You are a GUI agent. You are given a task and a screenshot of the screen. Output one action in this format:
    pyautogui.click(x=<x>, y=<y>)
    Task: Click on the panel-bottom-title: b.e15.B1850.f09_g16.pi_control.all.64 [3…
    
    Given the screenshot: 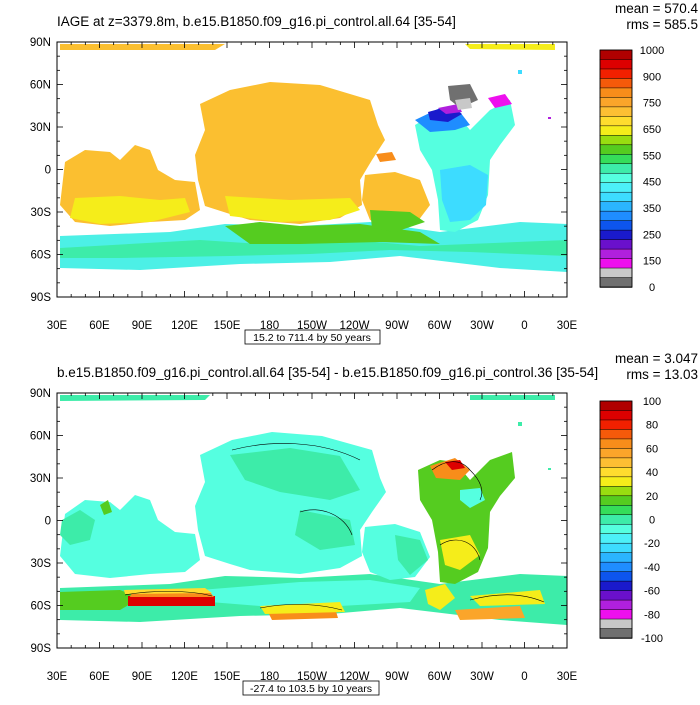 What is the action you would take?
    pyautogui.click(x=327, y=372)
    